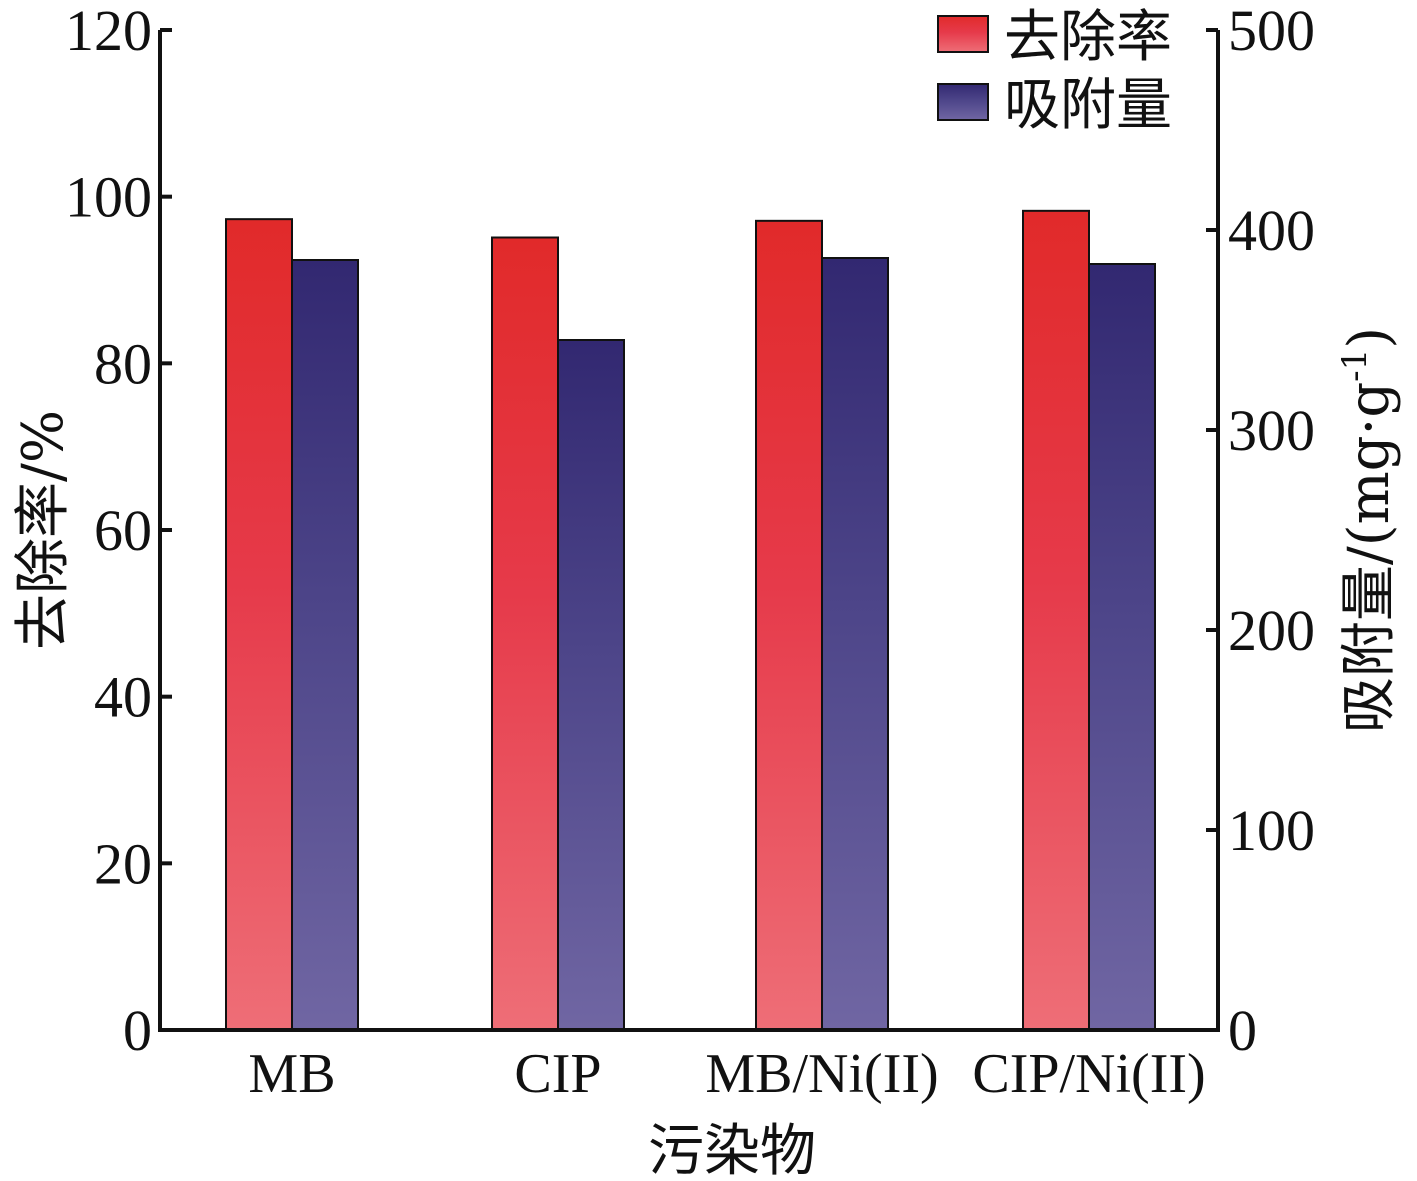 The width and height of the screenshot is (1417, 1181). I want to click on x-axis-title: 污染物, so click(732, 1150).